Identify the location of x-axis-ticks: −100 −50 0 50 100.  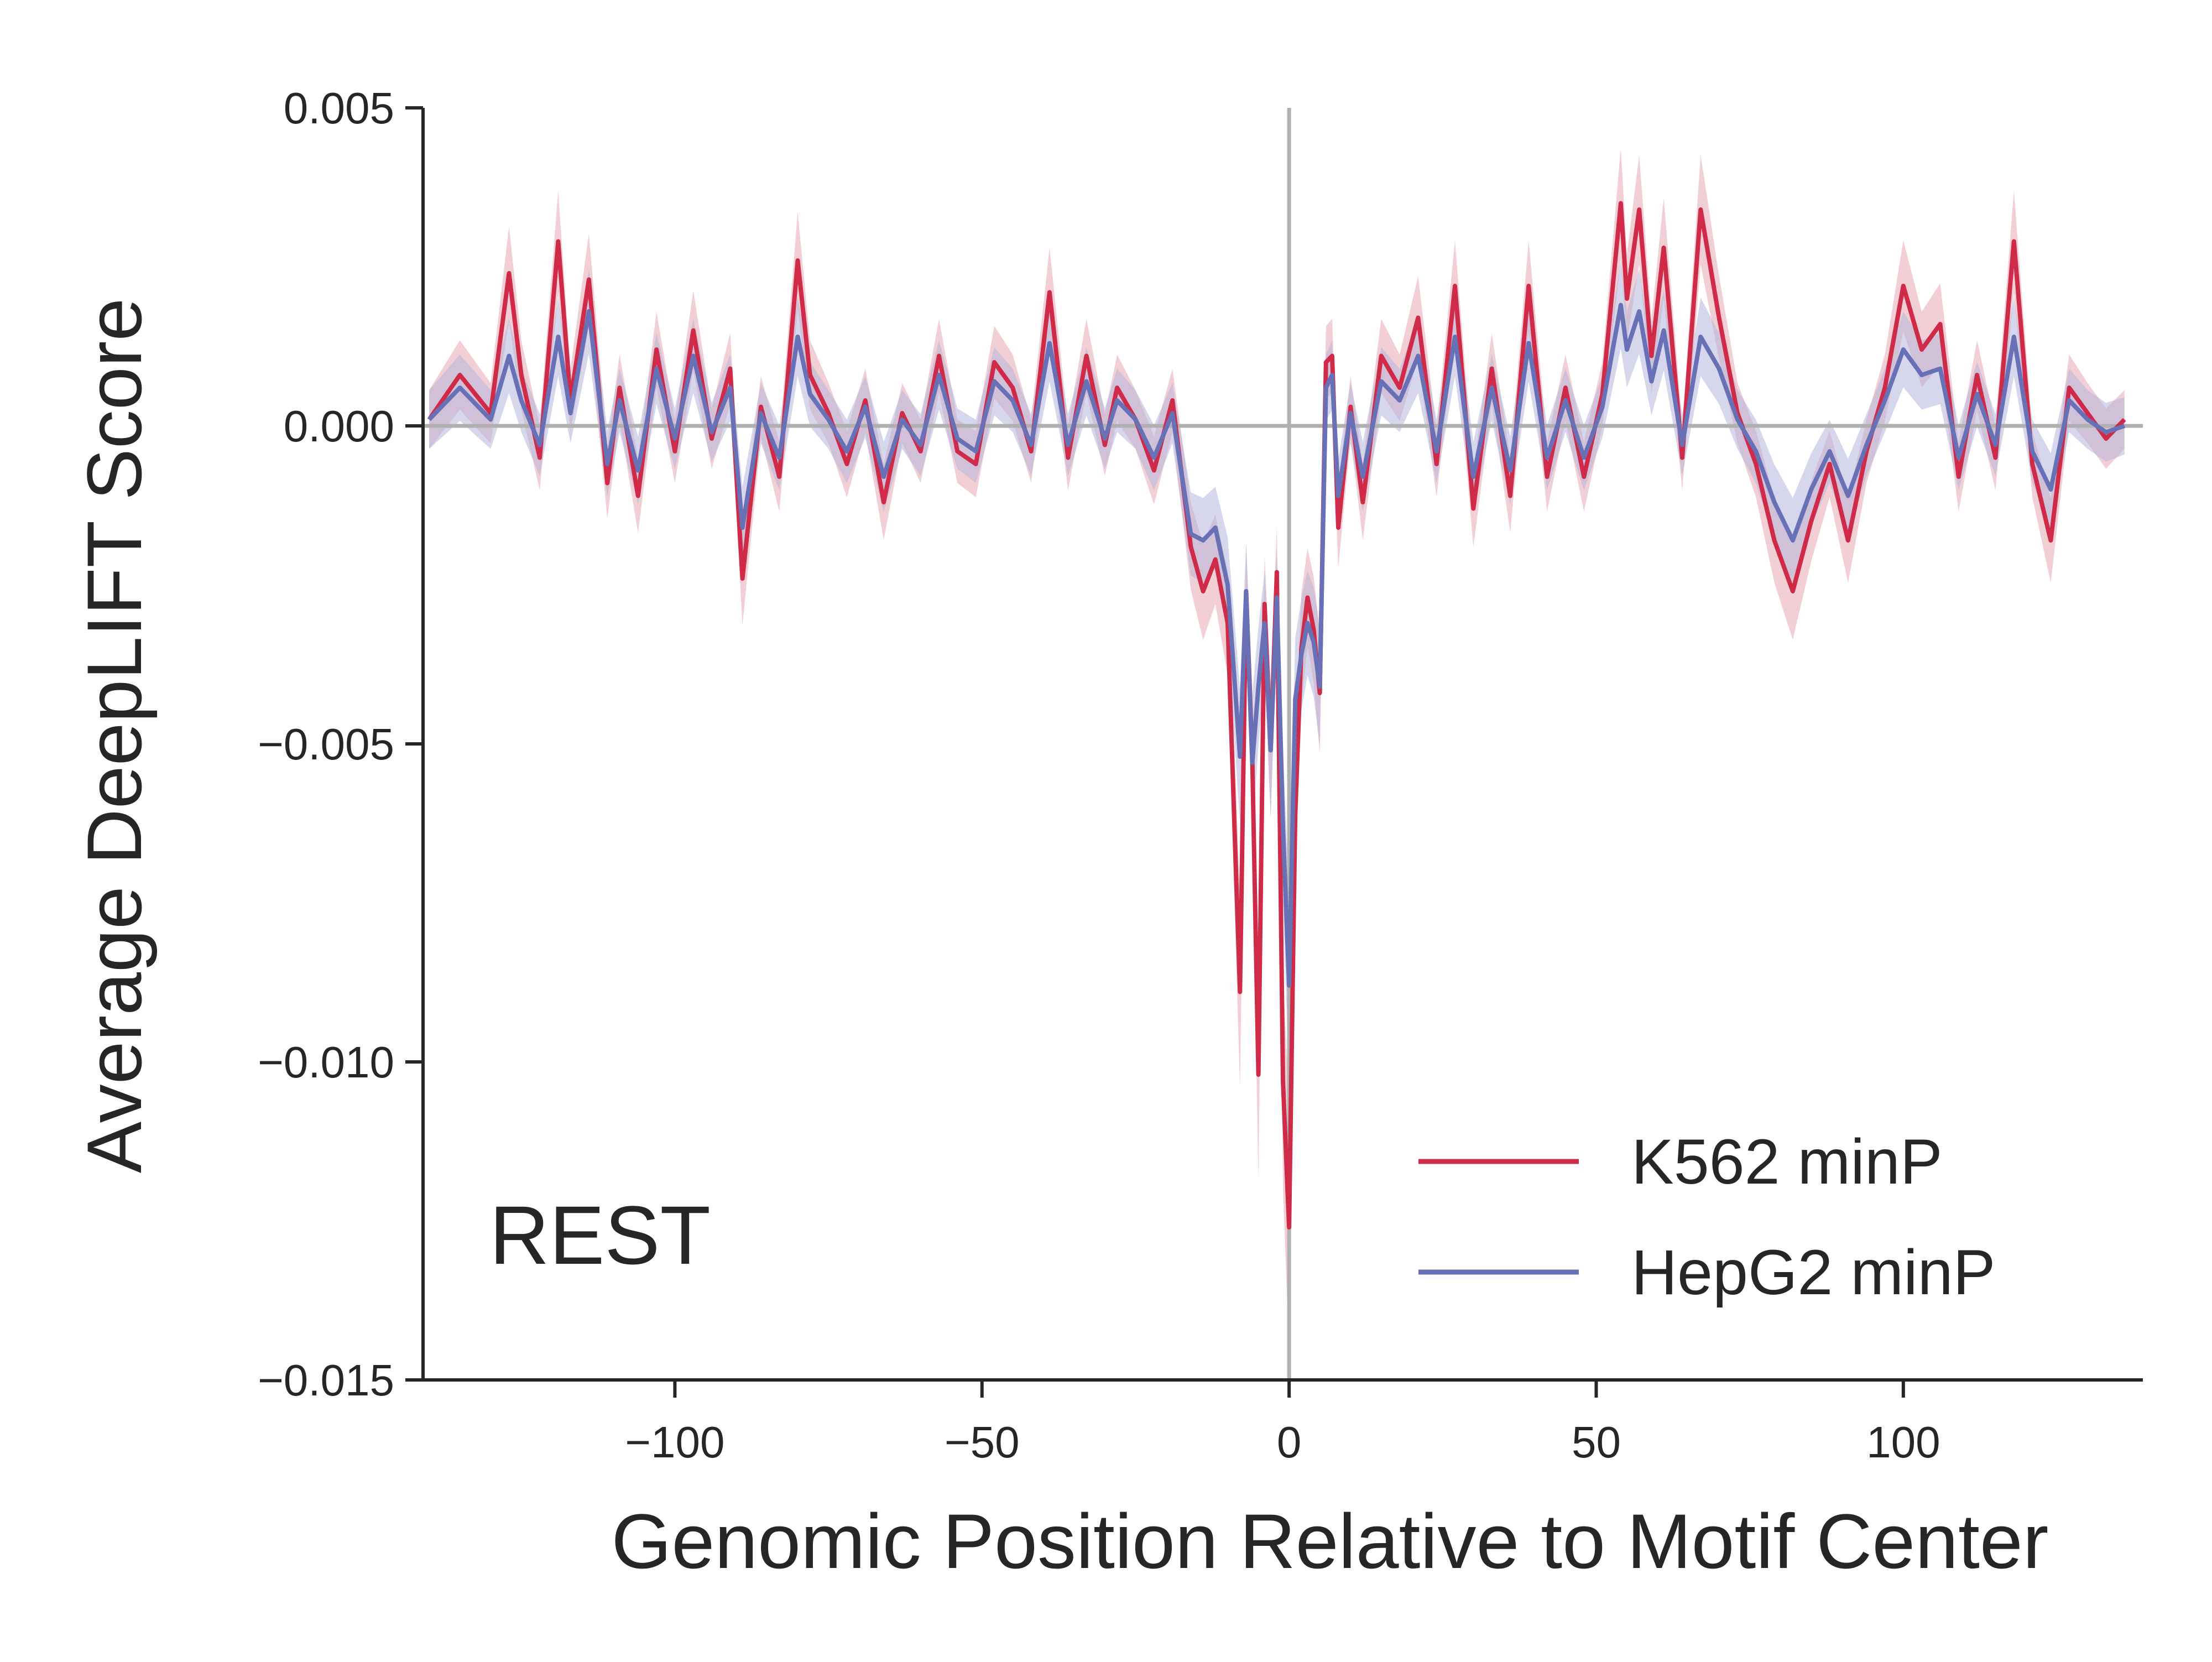
(1283, 1423).